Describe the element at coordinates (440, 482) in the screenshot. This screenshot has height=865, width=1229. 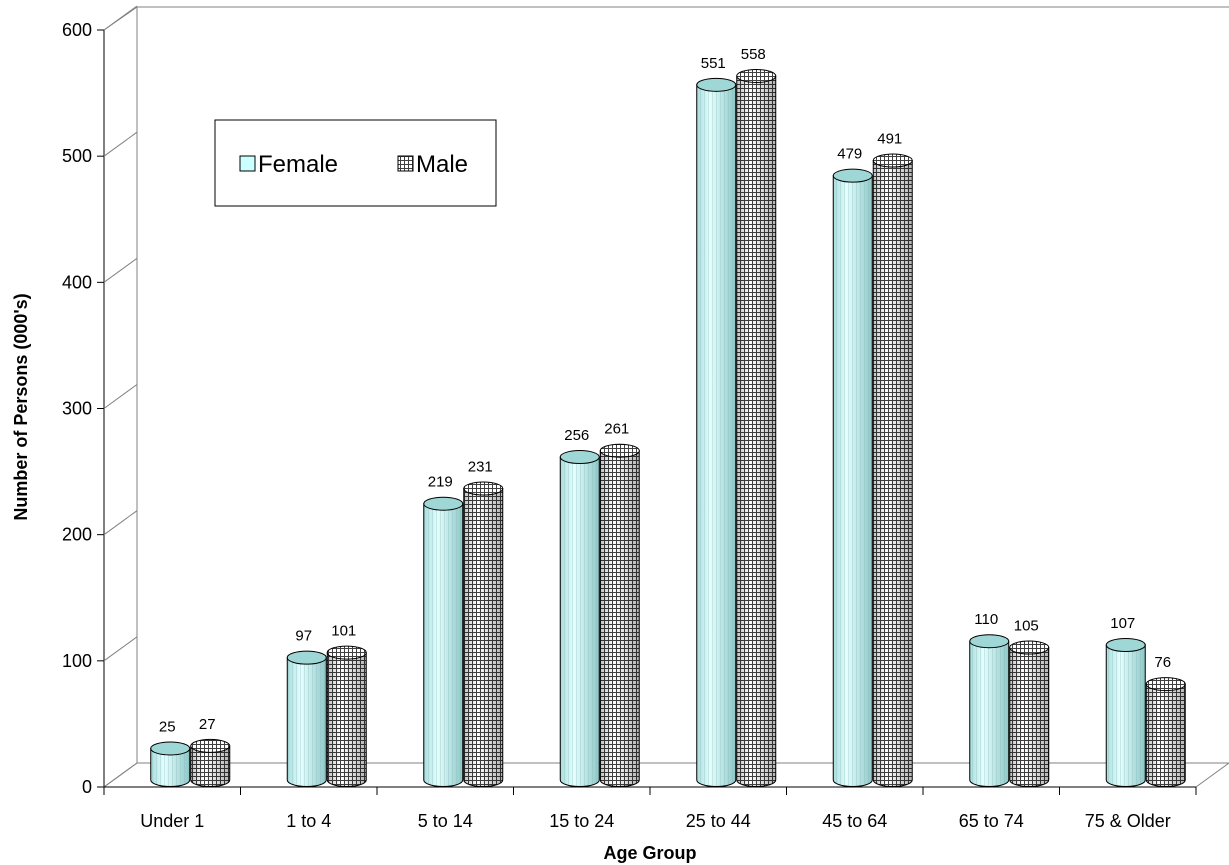
I see `data-label-female: 219` at that location.